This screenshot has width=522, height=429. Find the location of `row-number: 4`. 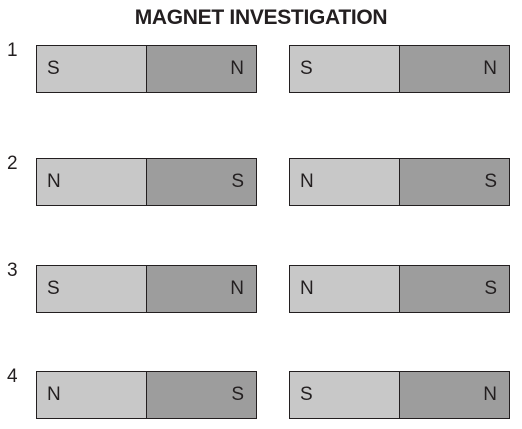

row-number: 4 is located at coordinates (12, 376).